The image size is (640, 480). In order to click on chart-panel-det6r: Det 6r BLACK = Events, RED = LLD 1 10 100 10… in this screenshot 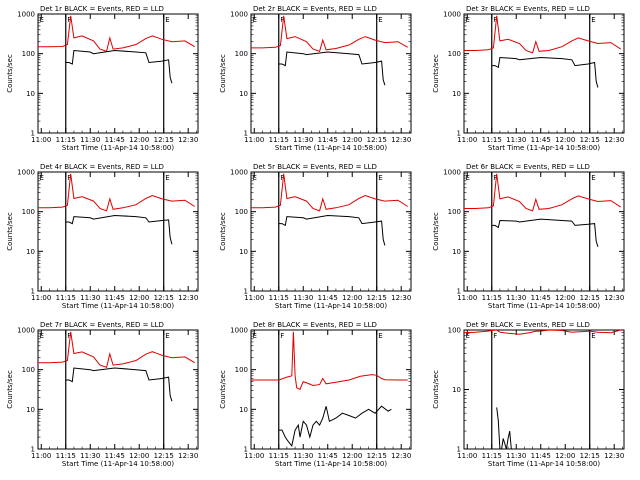, I will do `click(528, 236)`.